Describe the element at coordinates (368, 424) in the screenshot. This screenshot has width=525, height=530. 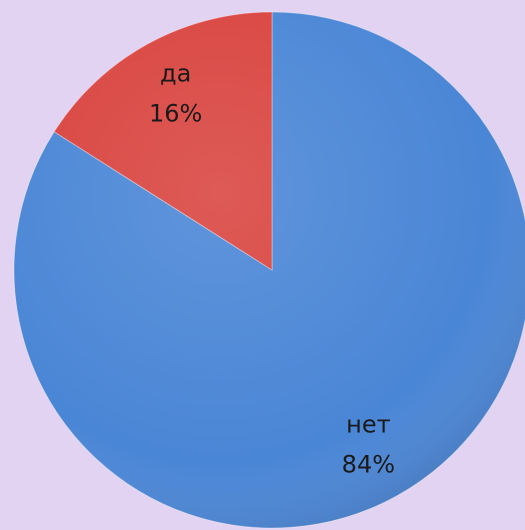
I see `slice-category-label: нет` at that location.